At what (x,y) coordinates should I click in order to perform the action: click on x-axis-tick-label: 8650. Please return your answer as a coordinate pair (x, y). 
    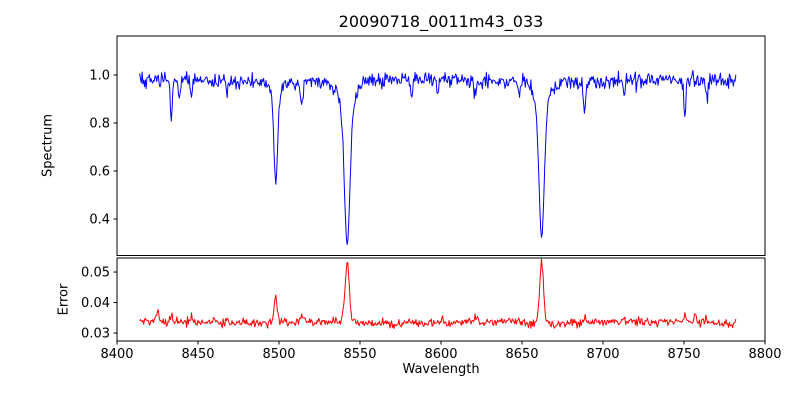
    Looking at the image, I should click on (521, 354).